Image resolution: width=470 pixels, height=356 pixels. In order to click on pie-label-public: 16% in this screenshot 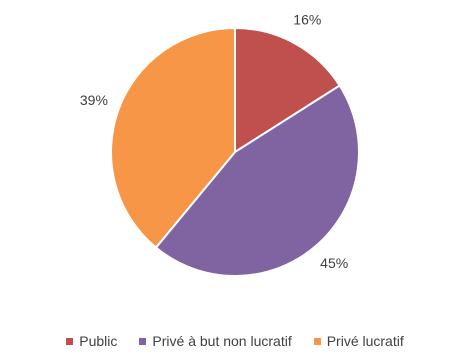, I will do `click(307, 19)`.